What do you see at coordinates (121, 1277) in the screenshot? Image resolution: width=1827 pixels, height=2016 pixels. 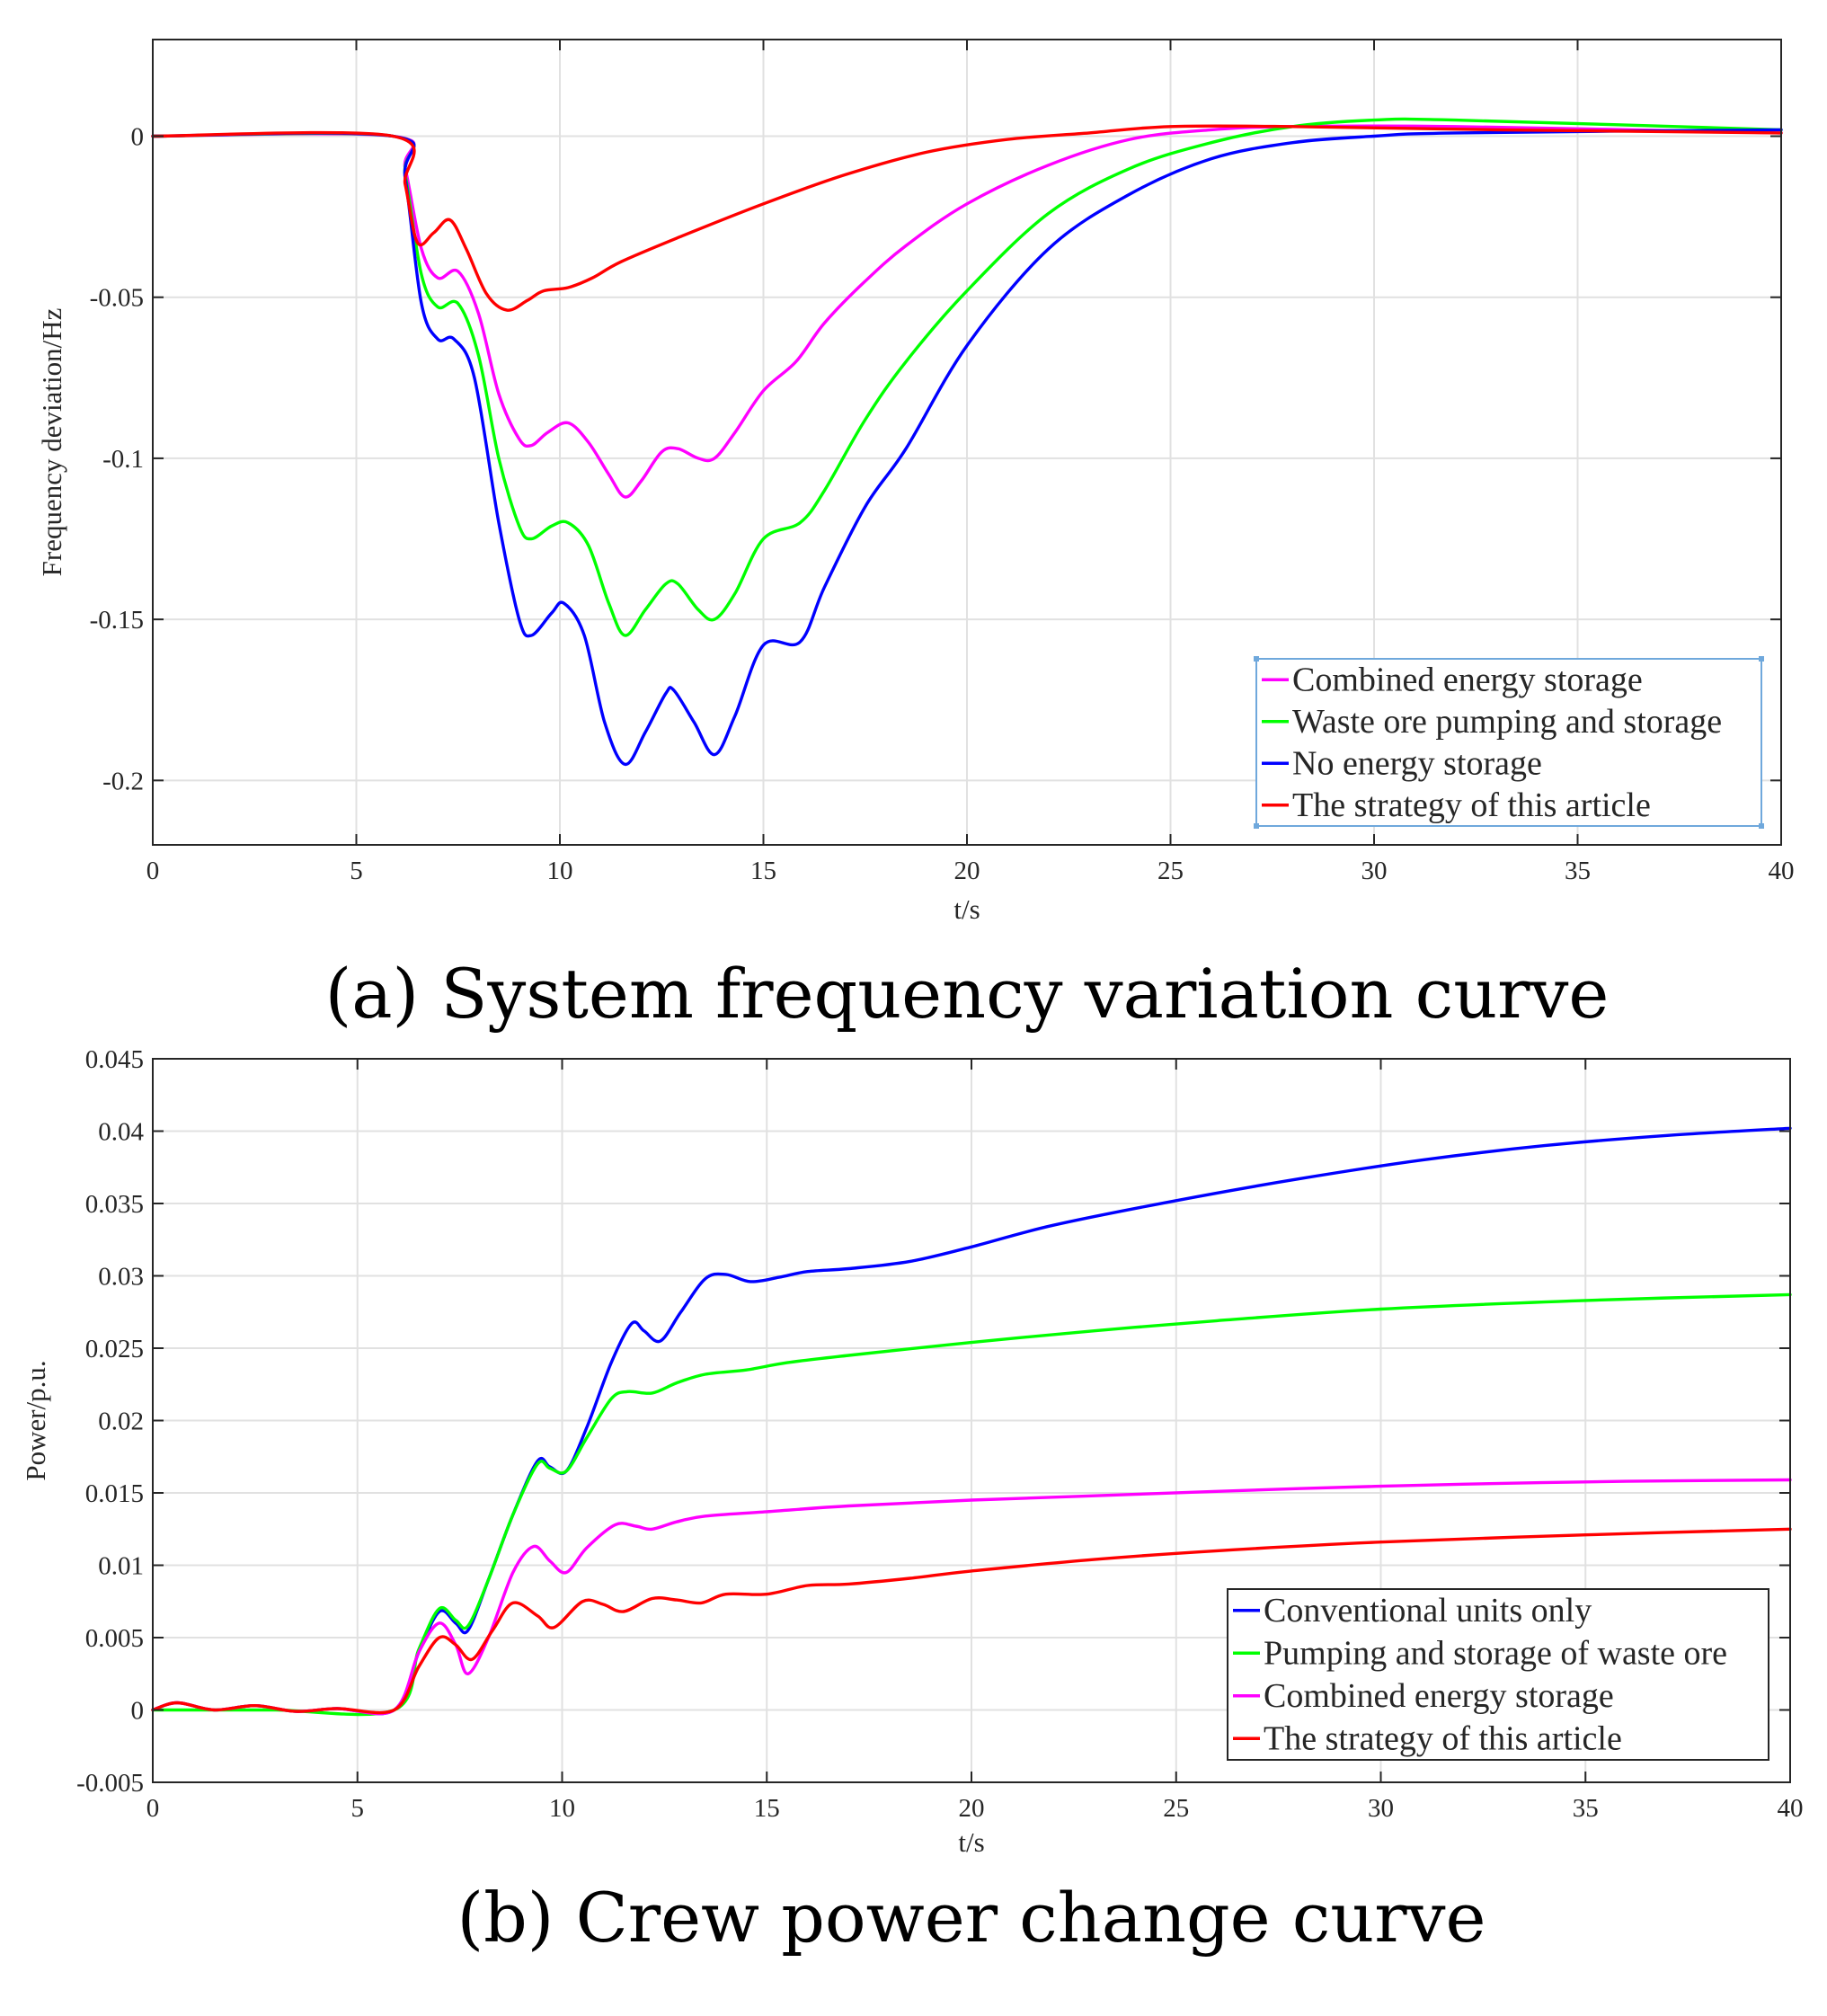 I see `power-y-tick-label: 0.03` at bounding box center [121, 1277].